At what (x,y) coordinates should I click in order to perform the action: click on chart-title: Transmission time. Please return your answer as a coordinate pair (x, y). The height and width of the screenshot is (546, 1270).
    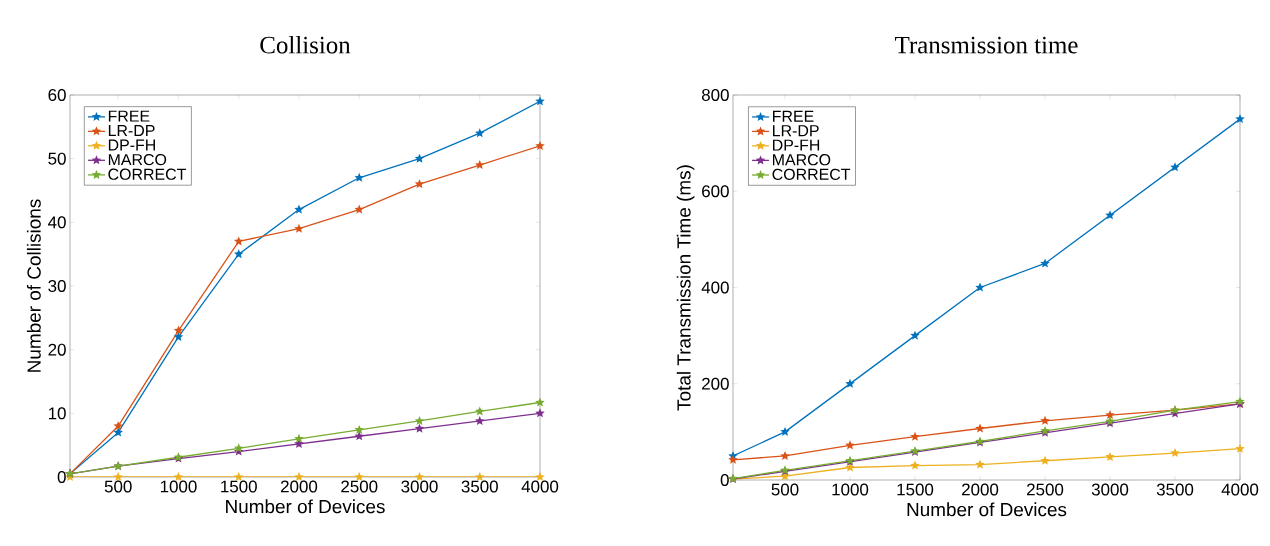
    Looking at the image, I should click on (986, 45).